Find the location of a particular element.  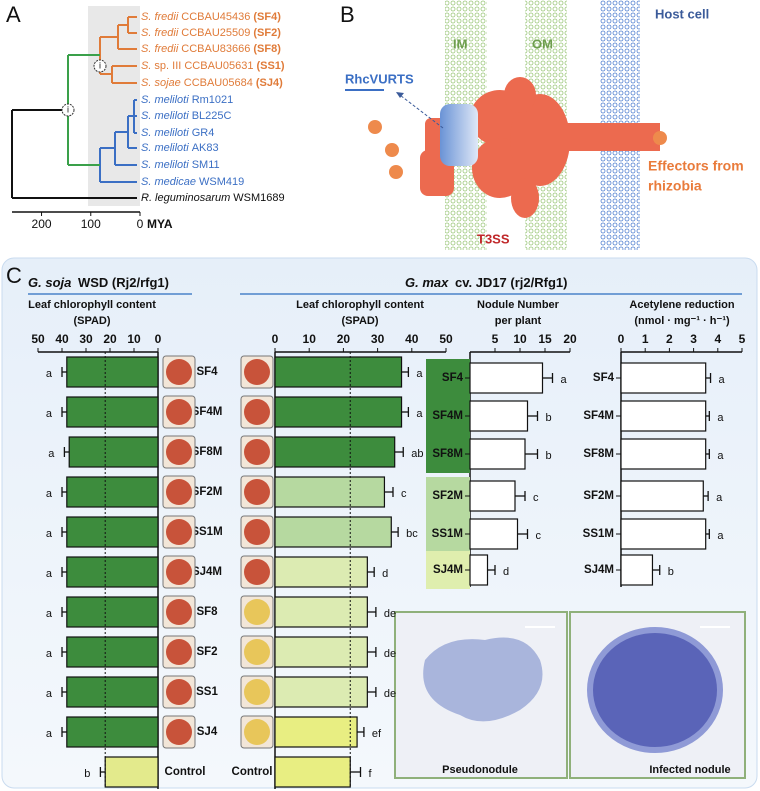

tissue is located at coordinates (655, 690).